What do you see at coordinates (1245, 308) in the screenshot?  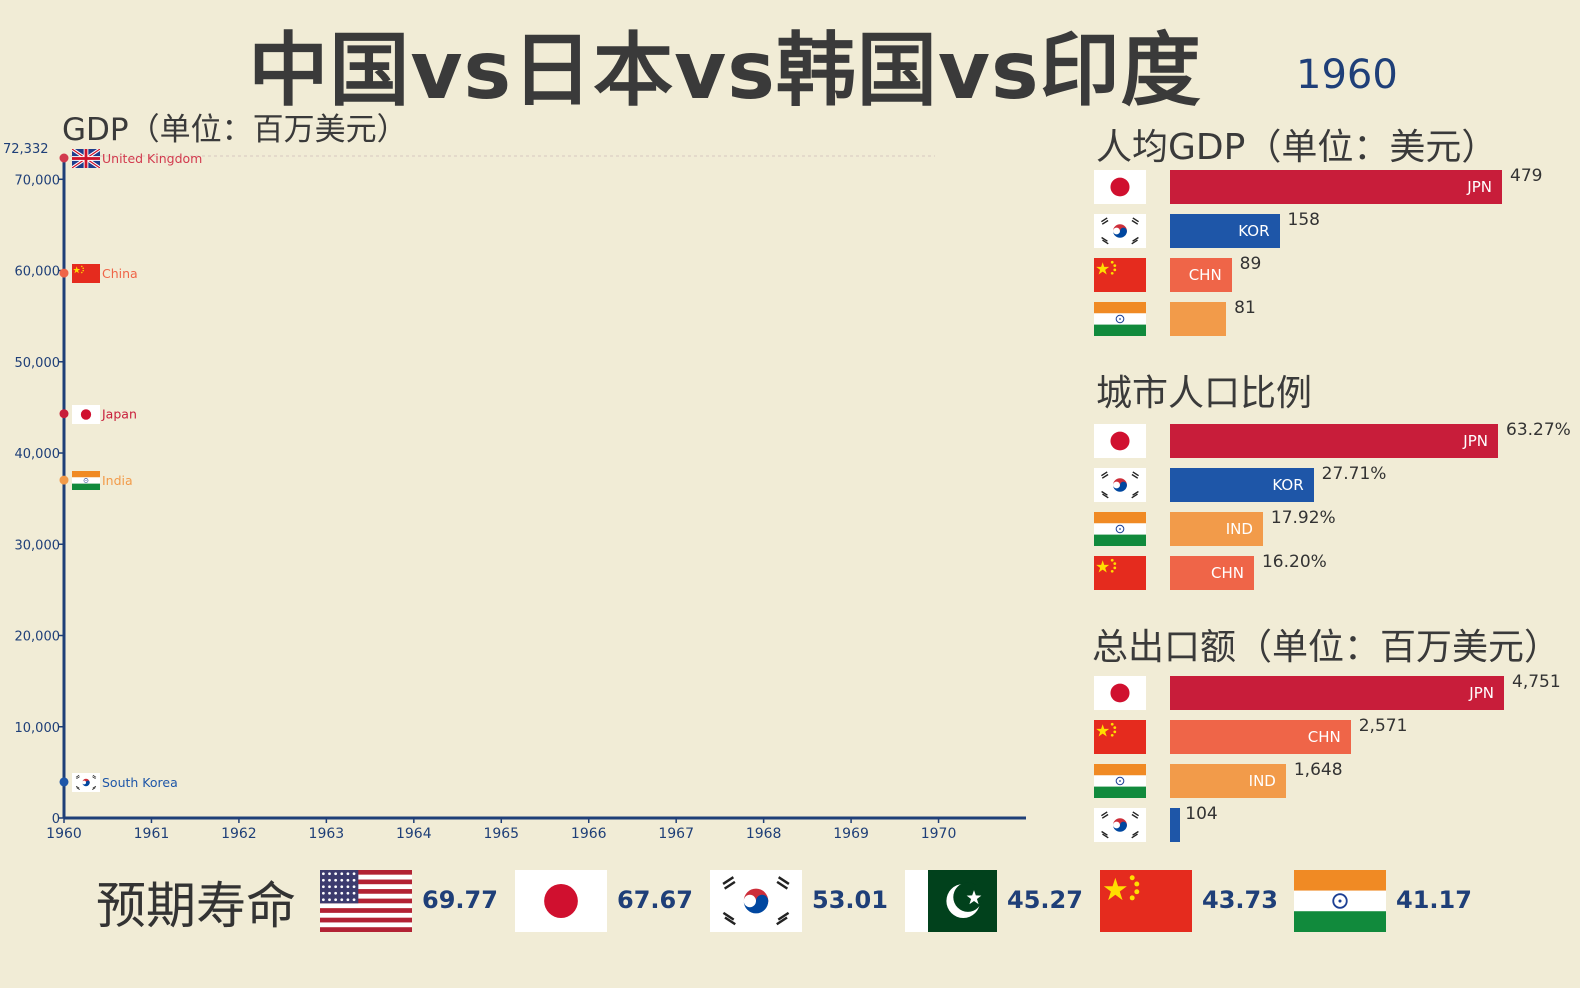 I see `bar-value-india: 81` at bounding box center [1245, 308].